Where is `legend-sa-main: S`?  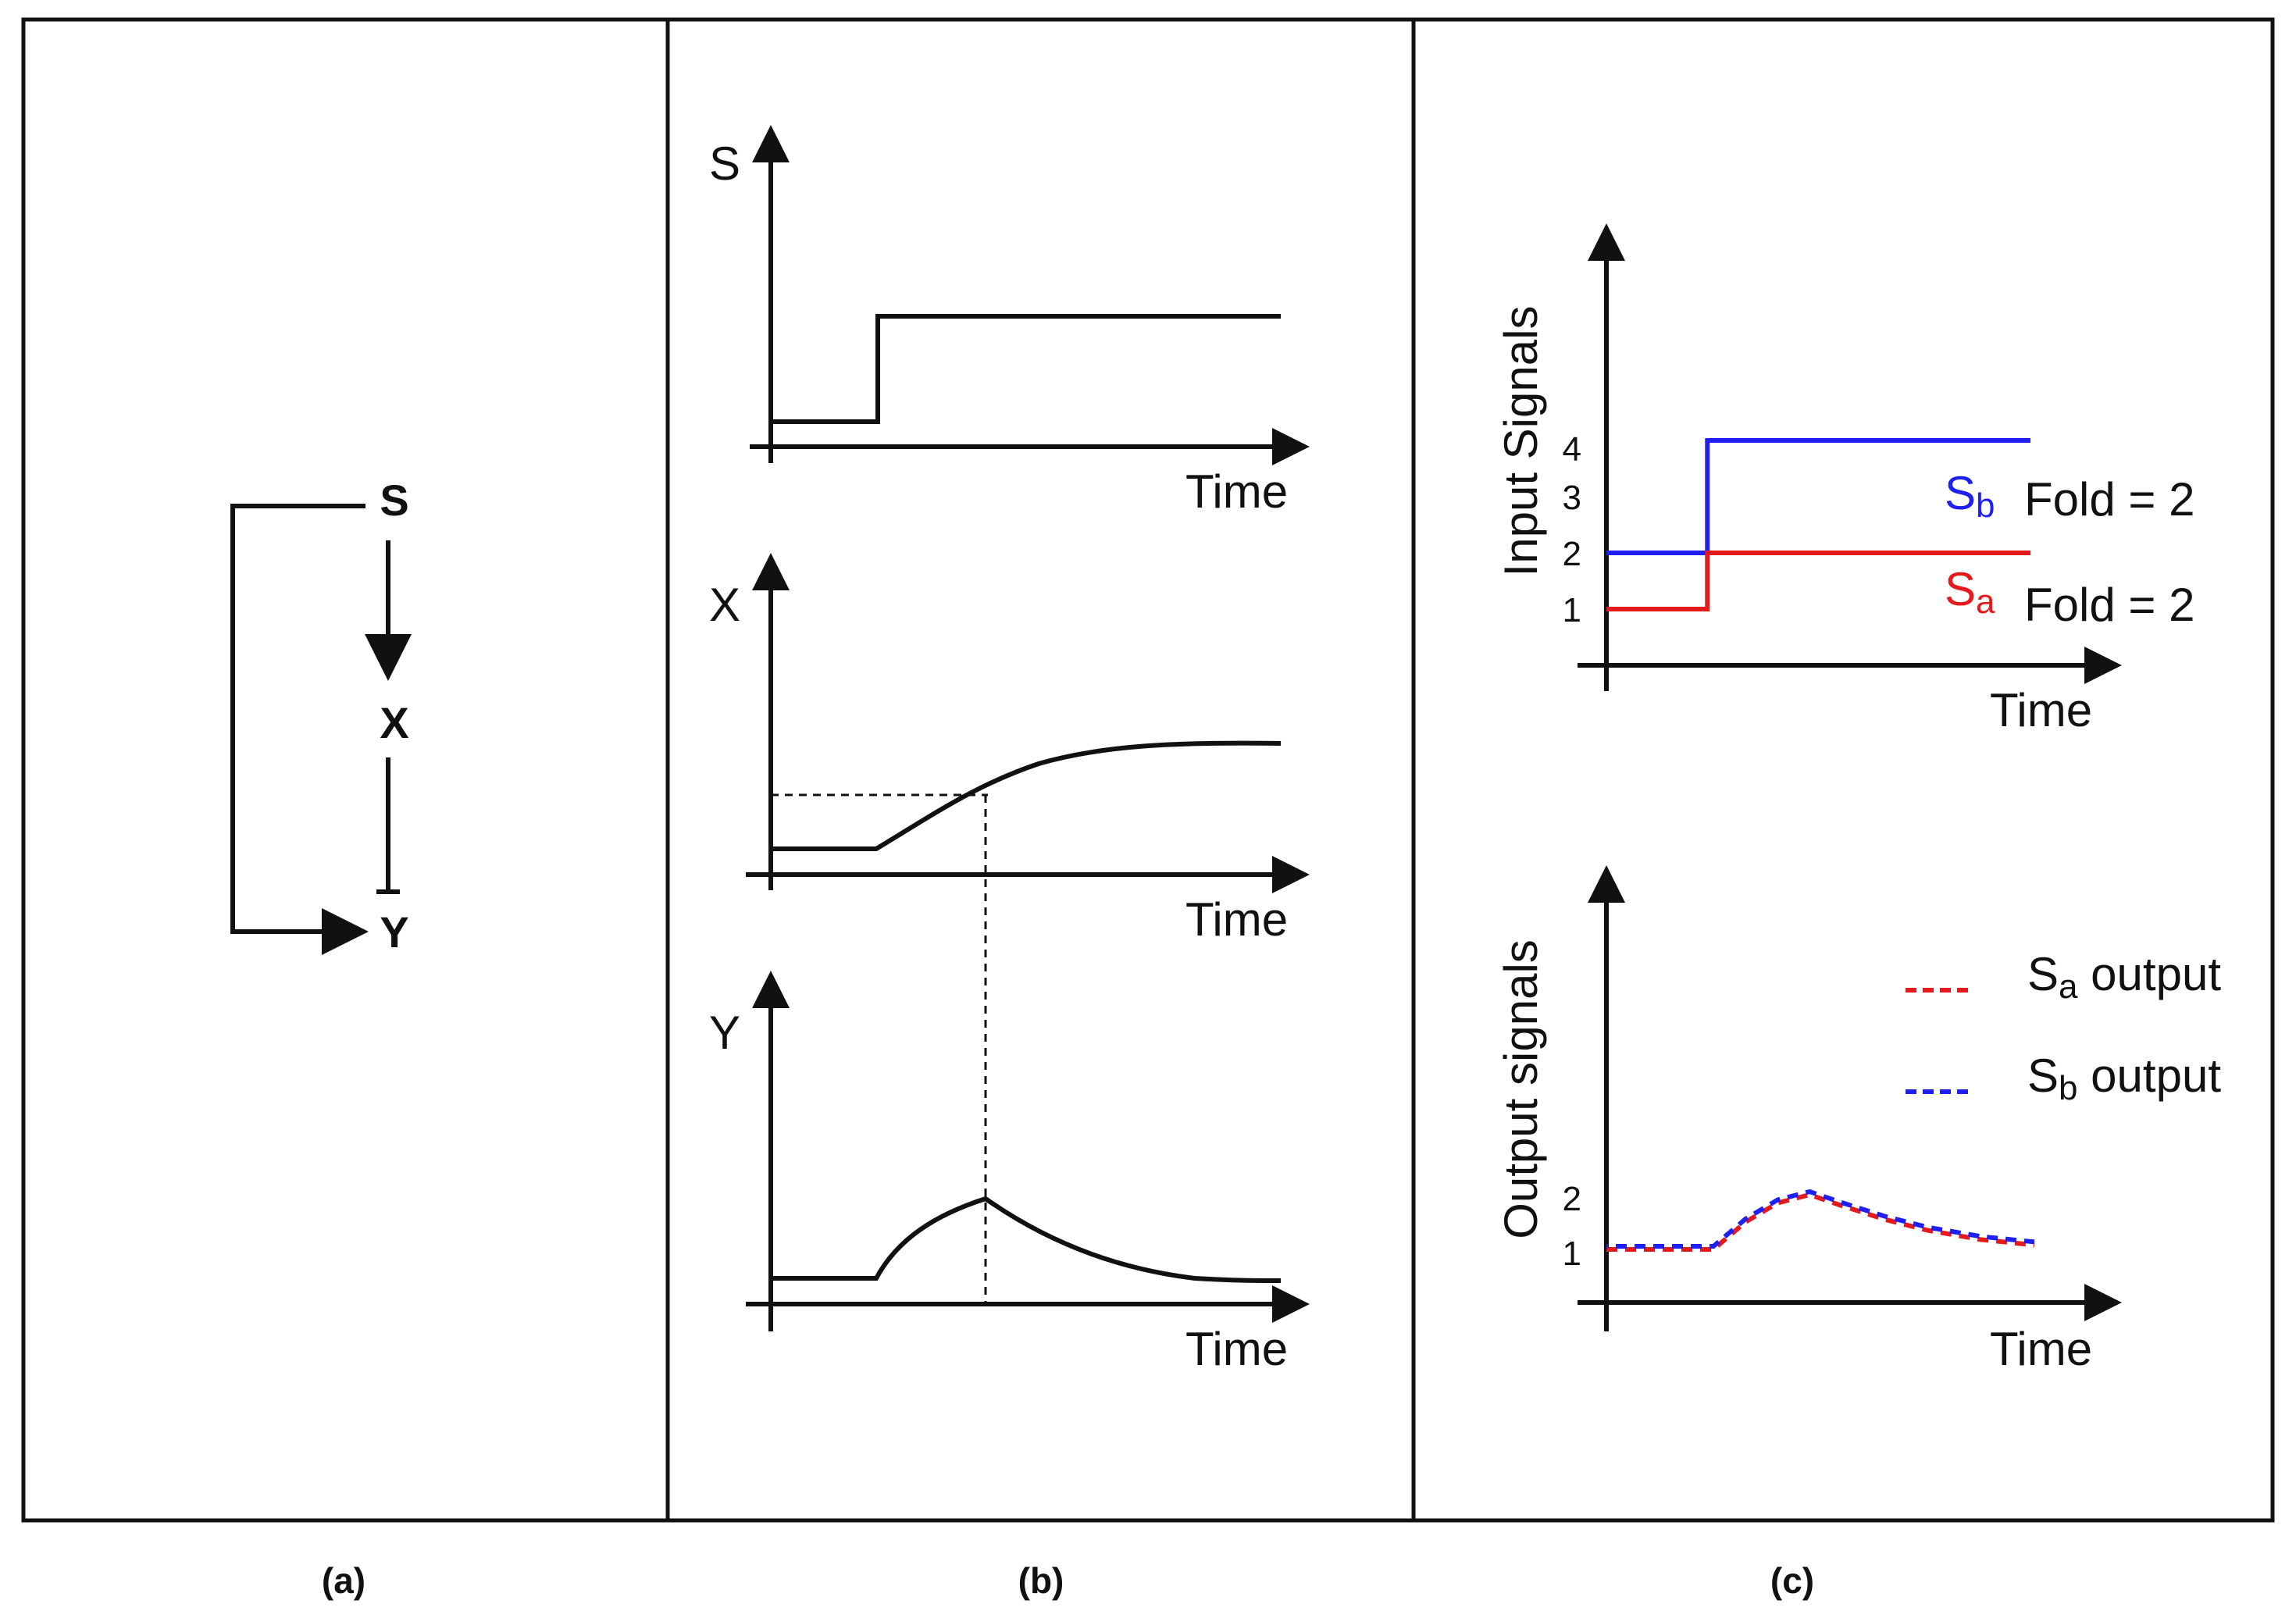 legend-sa-main: S is located at coordinates (2043, 974).